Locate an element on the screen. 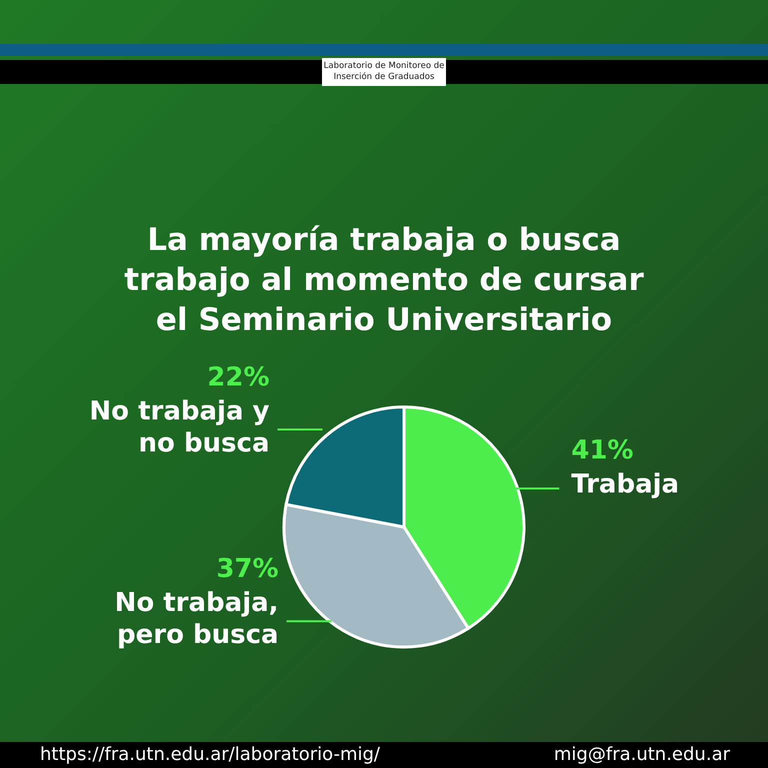 The image size is (768, 768). slice-label: No trabaja, pero busca is located at coordinates (196, 619).